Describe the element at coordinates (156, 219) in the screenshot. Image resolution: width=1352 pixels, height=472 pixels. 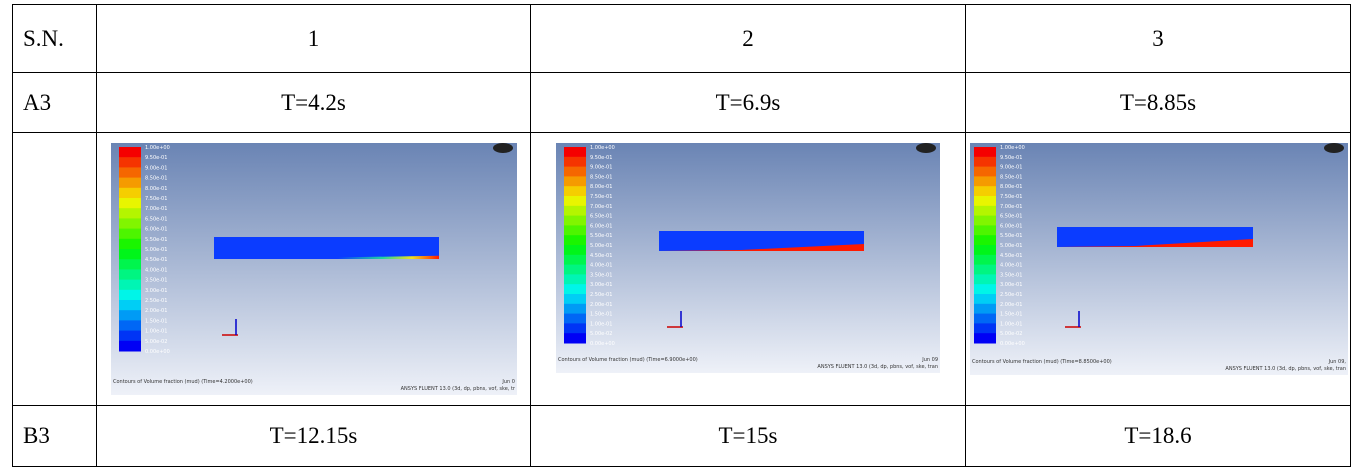
I see `legend-label: 6.50e-01` at that location.